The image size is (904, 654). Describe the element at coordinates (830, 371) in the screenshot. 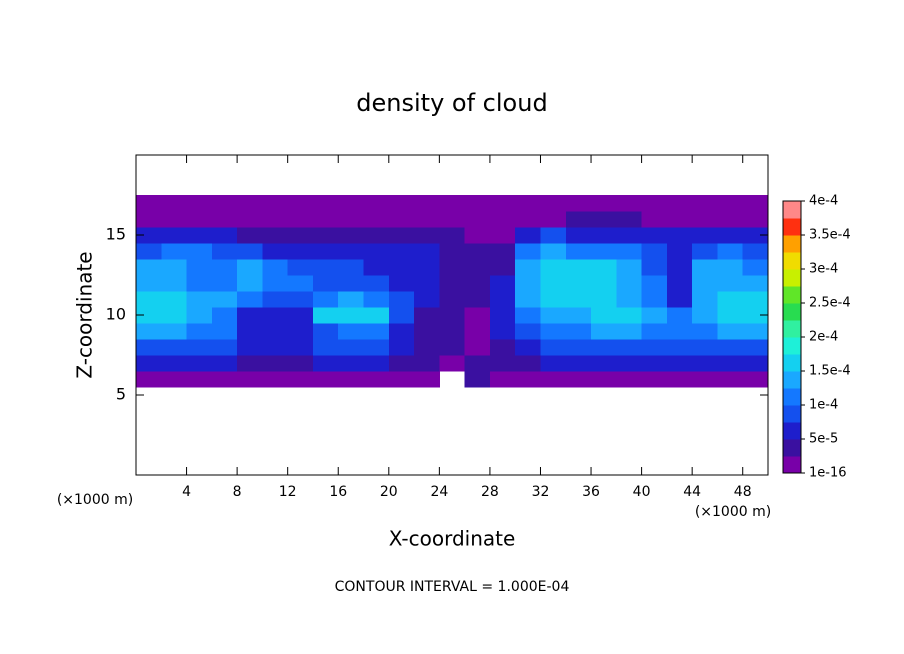

I see `colorbar-tick-label: 1.5e-4` at that location.